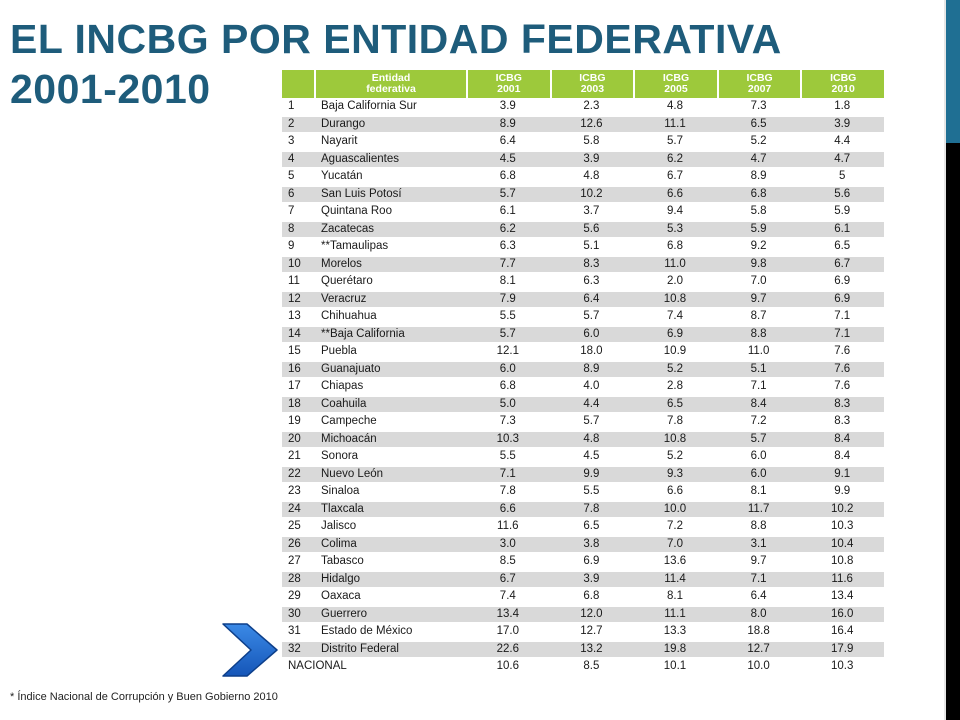 The image size is (960, 720). I want to click on rank-cell: 19, so click(298, 422).